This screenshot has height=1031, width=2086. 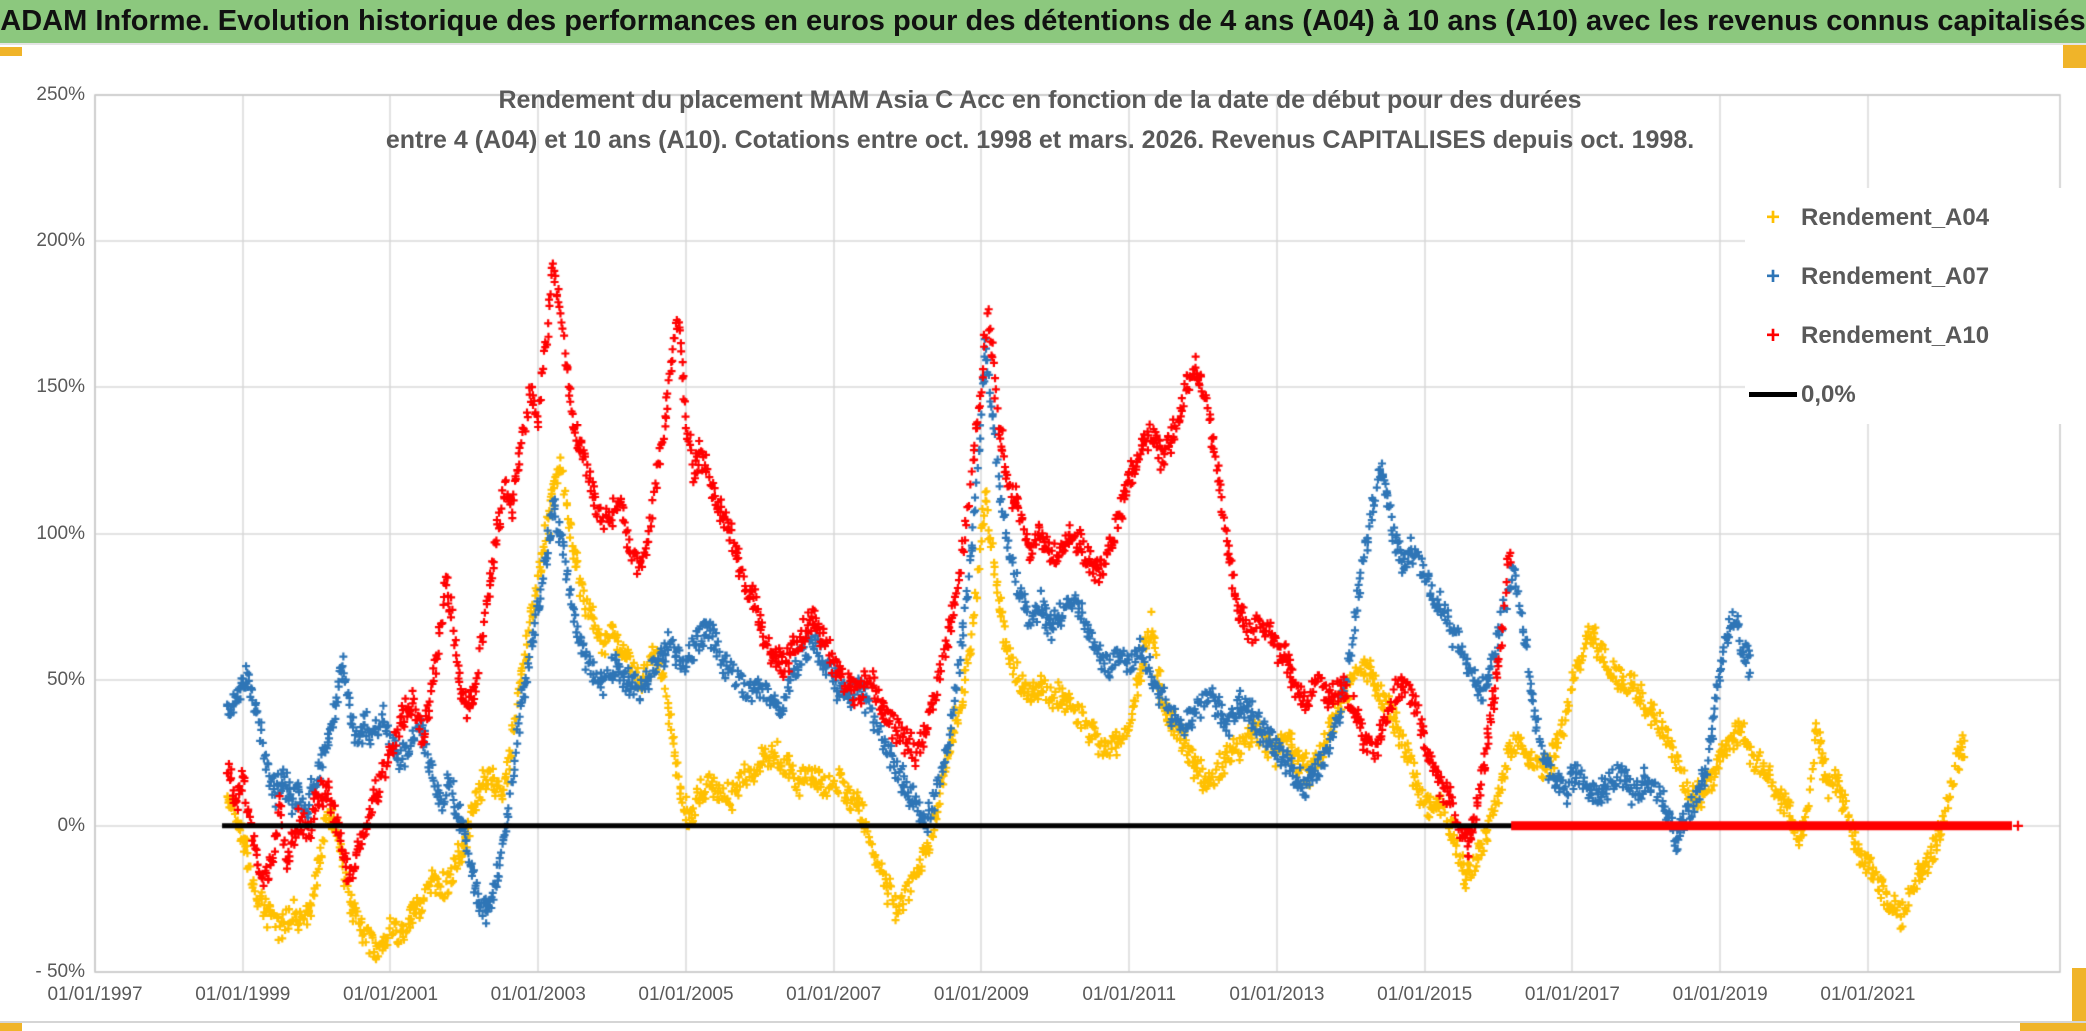 I want to click on x-tick-label: 01/01/2017, so click(x=1572, y=994).